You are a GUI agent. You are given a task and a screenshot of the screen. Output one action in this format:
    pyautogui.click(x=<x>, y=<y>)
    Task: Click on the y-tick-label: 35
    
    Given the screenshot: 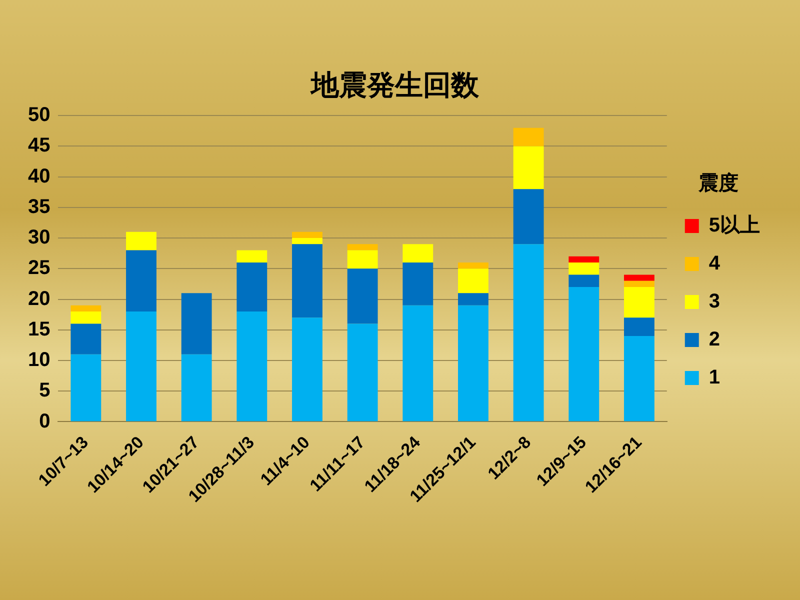 What is the action you would take?
    pyautogui.click(x=39, y=207)
    